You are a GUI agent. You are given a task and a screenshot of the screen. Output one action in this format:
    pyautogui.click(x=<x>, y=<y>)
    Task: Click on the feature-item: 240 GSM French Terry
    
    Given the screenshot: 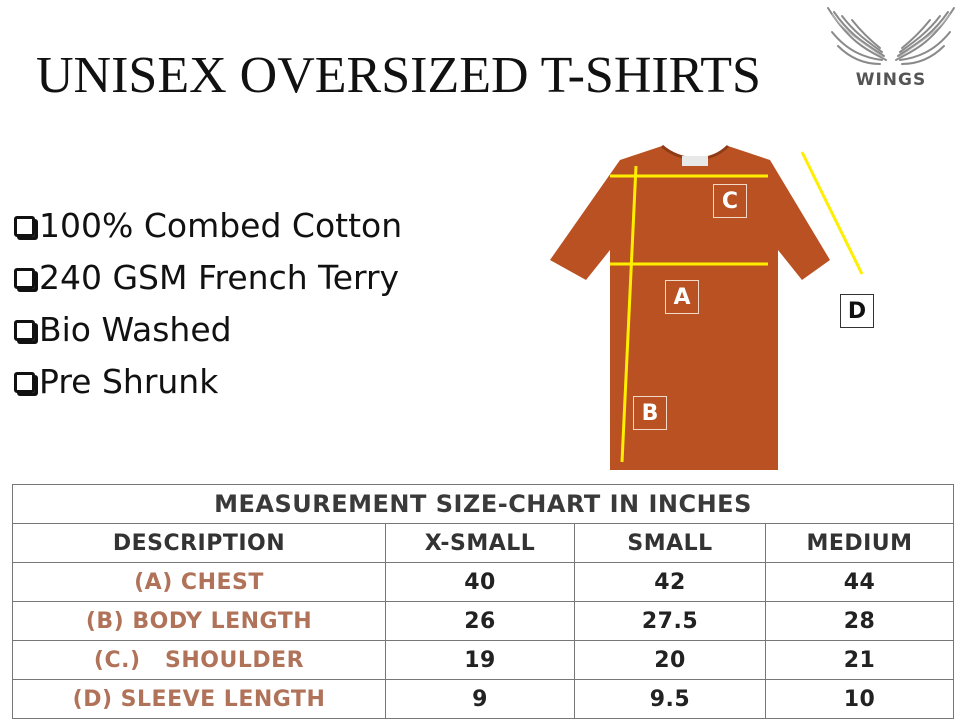 What is the action you would take?
    pyautogui.click(x=208, y=278)
    